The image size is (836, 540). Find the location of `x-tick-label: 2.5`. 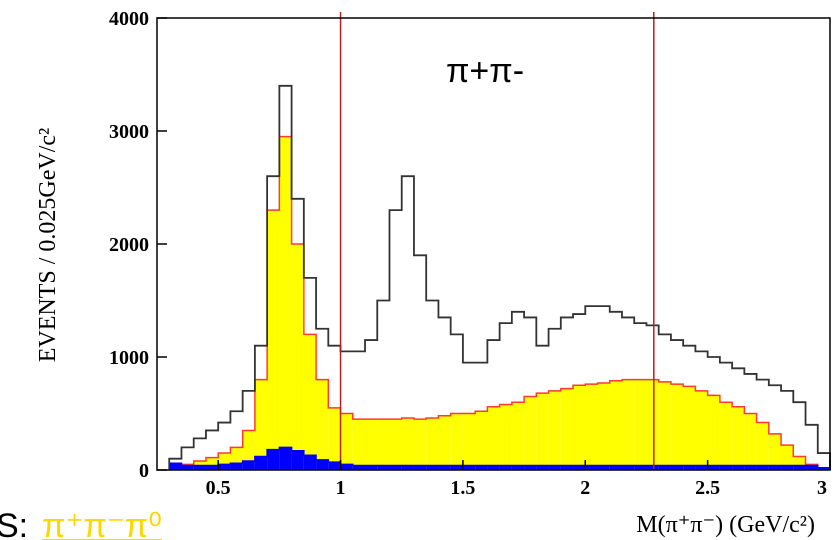

x-tick-label: 2.5 is located at coordinates (707, 488).